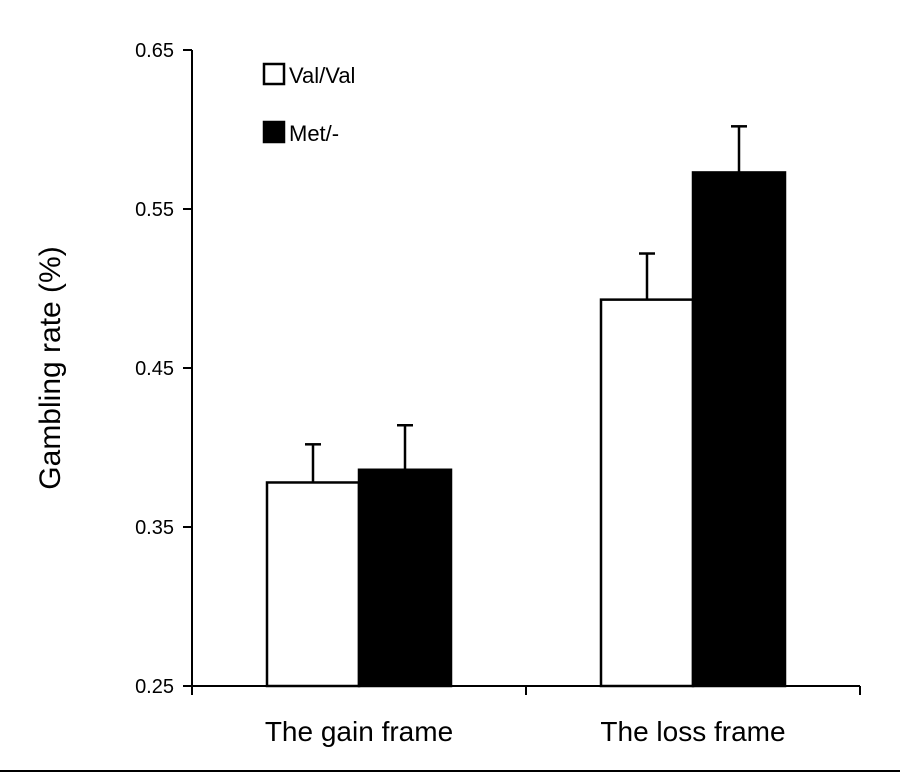  I want to click on legend-label: Met/-, so click(314, 133).